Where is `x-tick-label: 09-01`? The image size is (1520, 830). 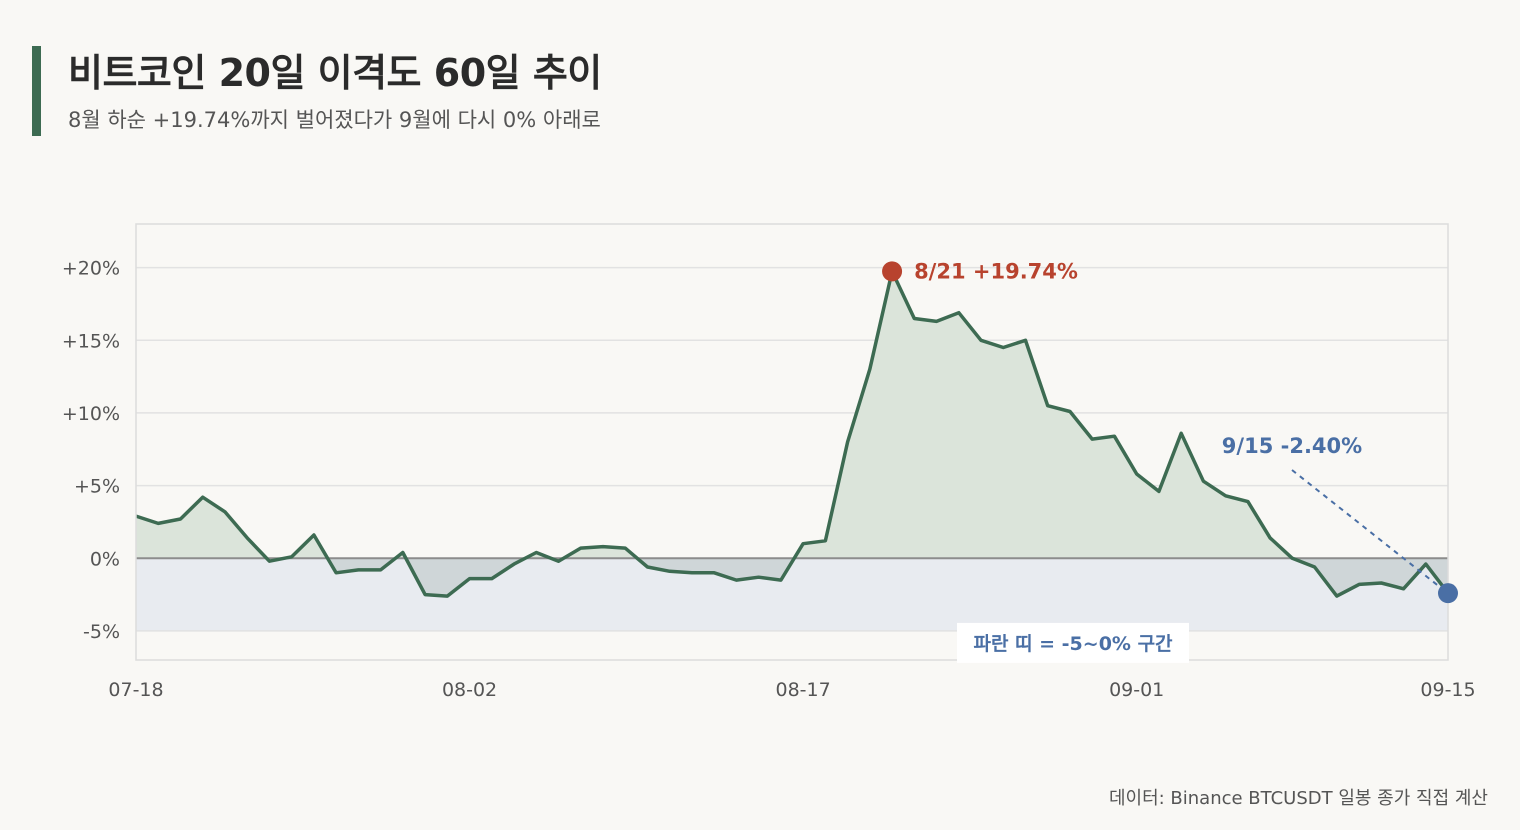 x-tick-label: 09-01 is located at coordinates (1136, 690).